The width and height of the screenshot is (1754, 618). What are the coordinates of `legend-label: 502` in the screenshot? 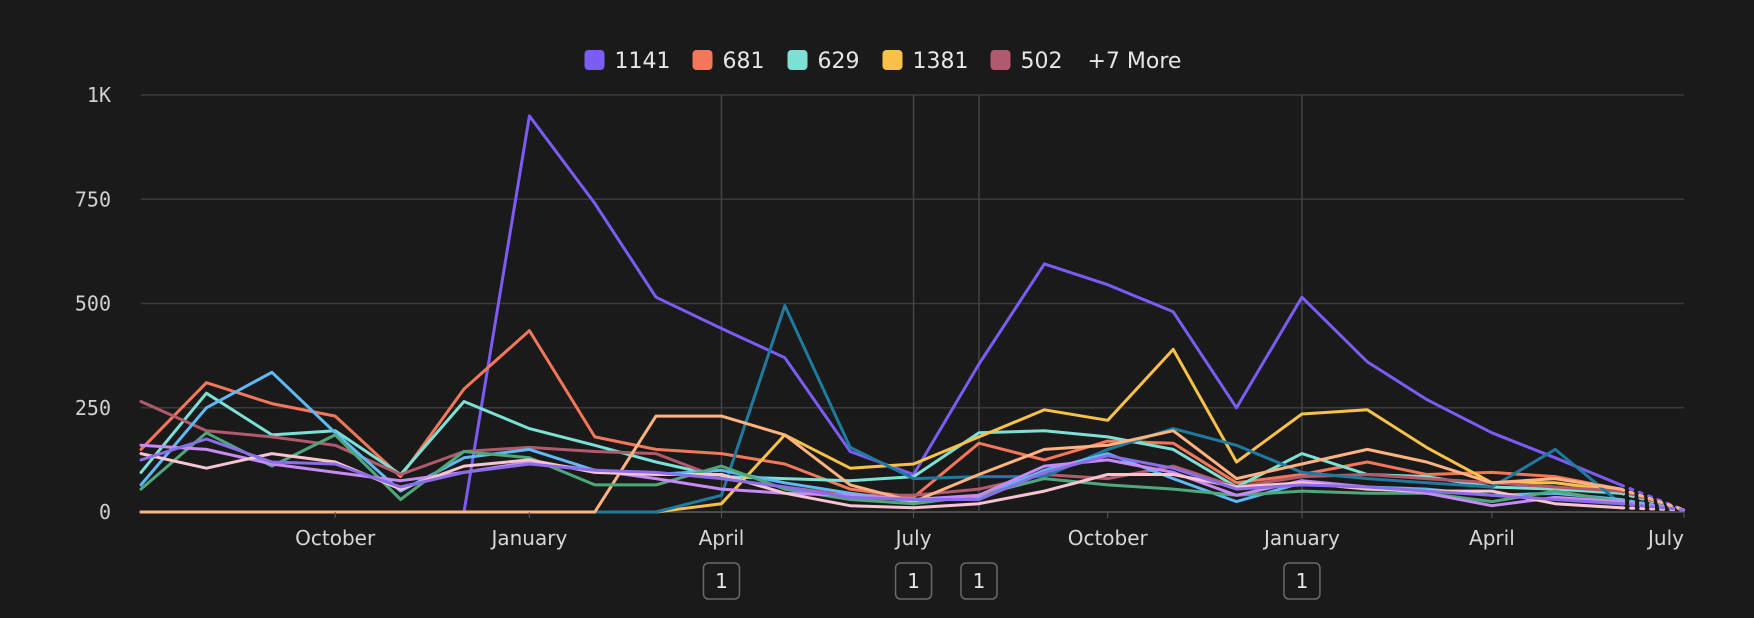 It's located at (1042, 61).